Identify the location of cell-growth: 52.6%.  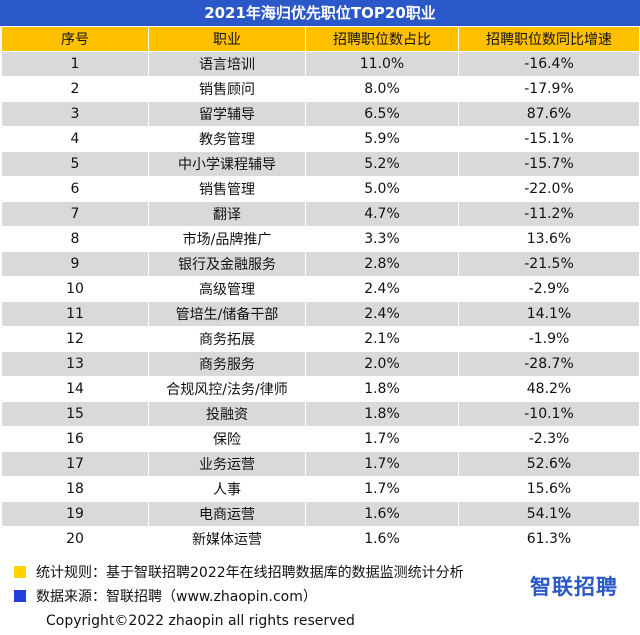
(549, 464).